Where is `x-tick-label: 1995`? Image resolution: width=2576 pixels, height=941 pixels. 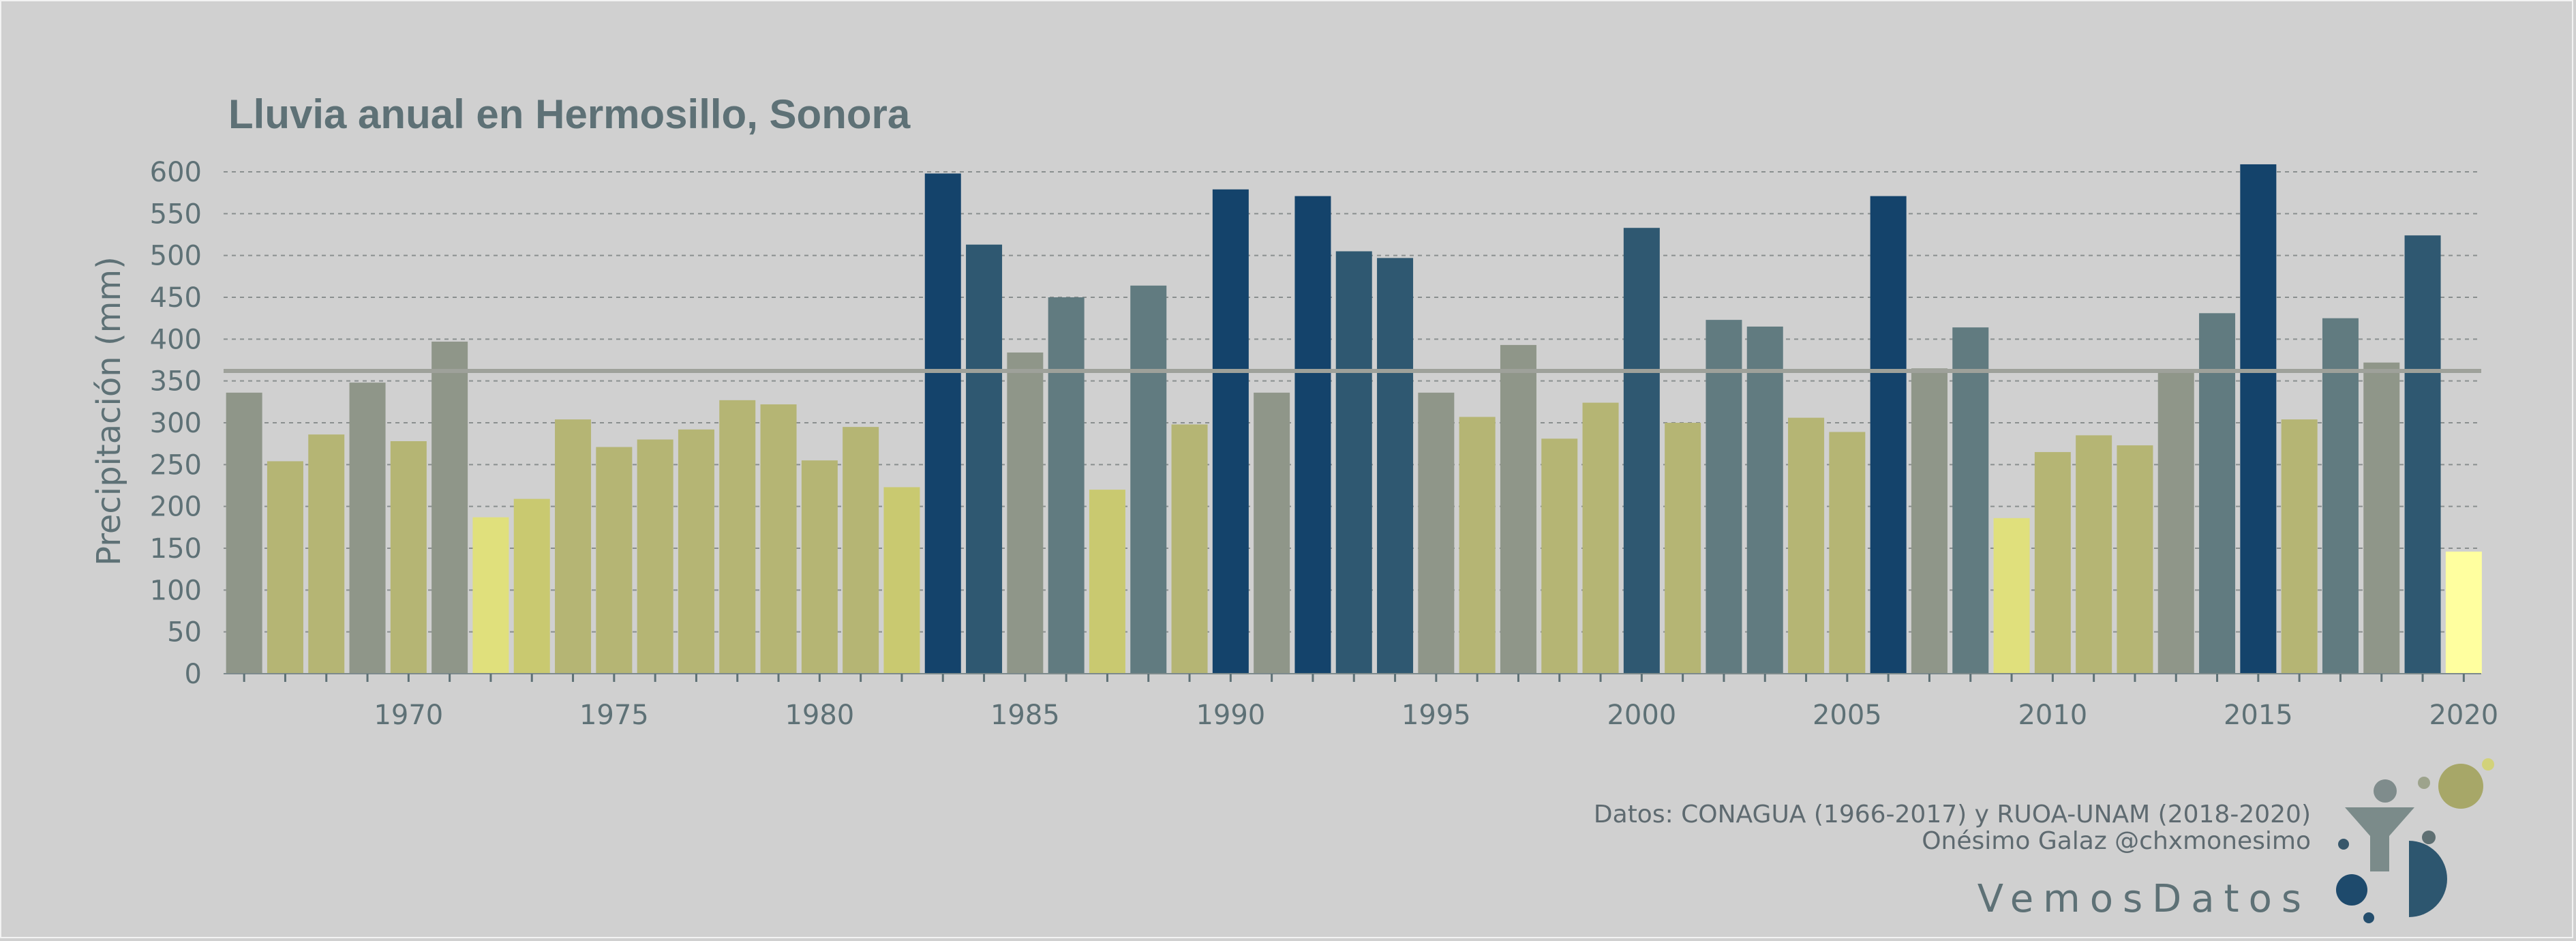
x-tick-label: 1995 is located at coordinates (1436, 715).